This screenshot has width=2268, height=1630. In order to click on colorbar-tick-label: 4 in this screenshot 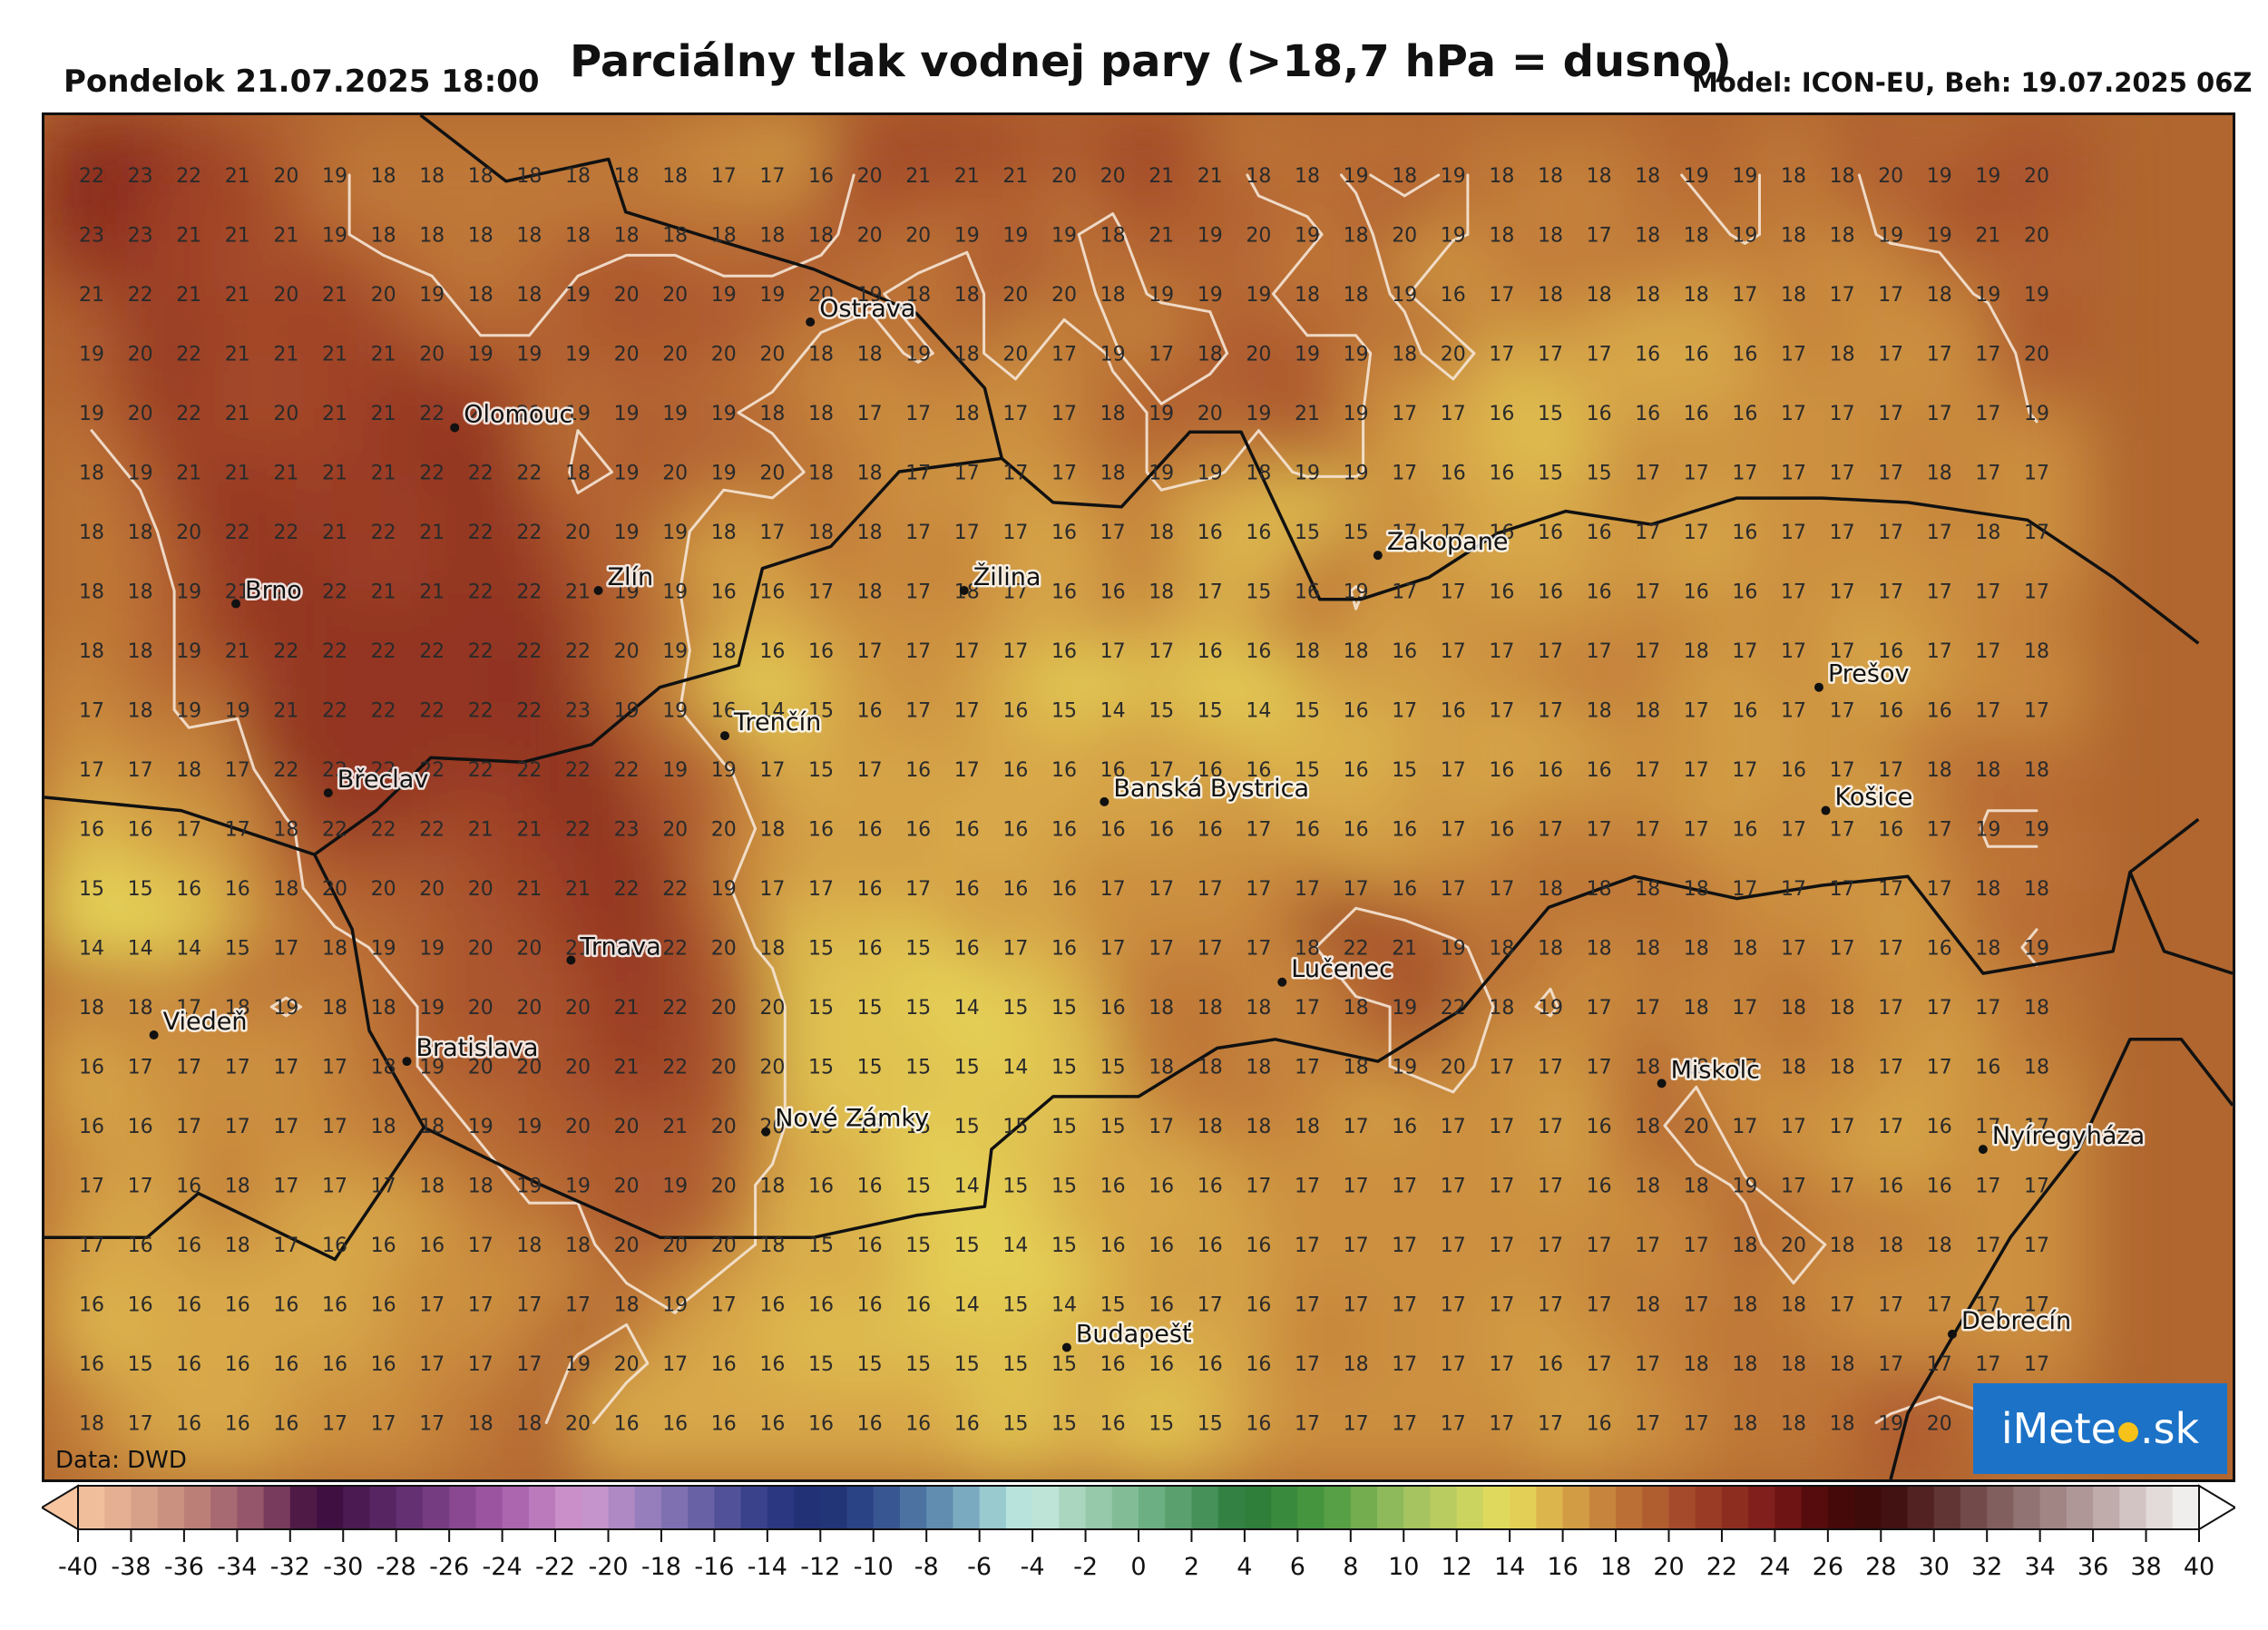, I will do `click(1245, 1567)`.